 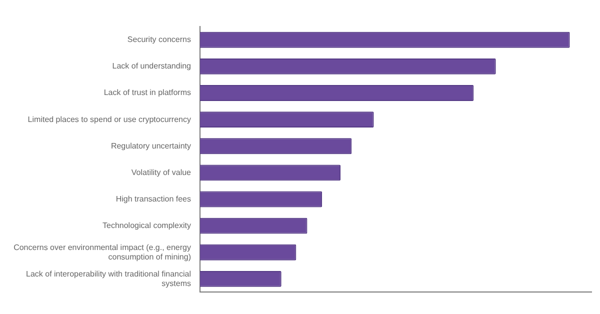 What do you see at coordinates (153, 199) in the screenshot?
I see `y-tick-label: High transaction fees` at bounding box center [153, 199].